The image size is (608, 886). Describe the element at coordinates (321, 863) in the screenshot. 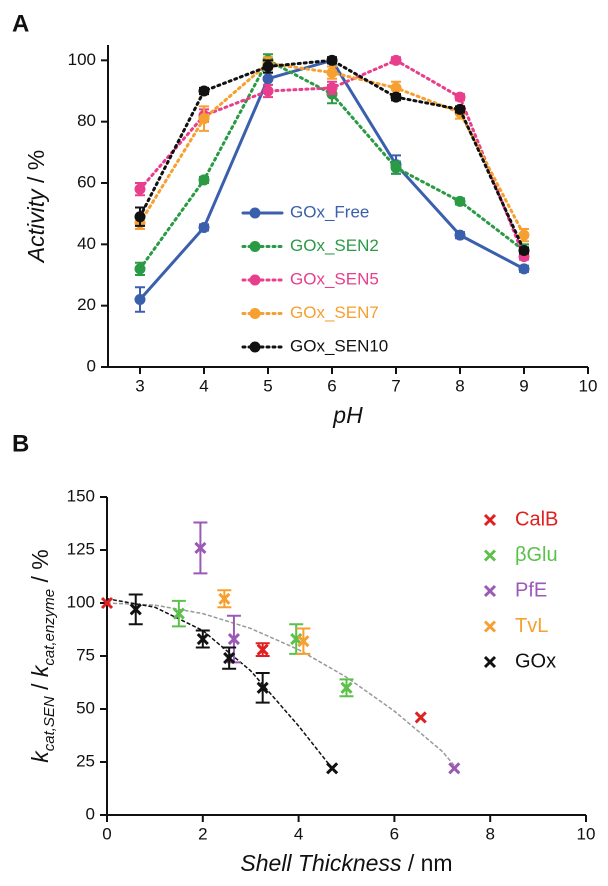

I see `axis-title-part: Shell Thickness` at that location.